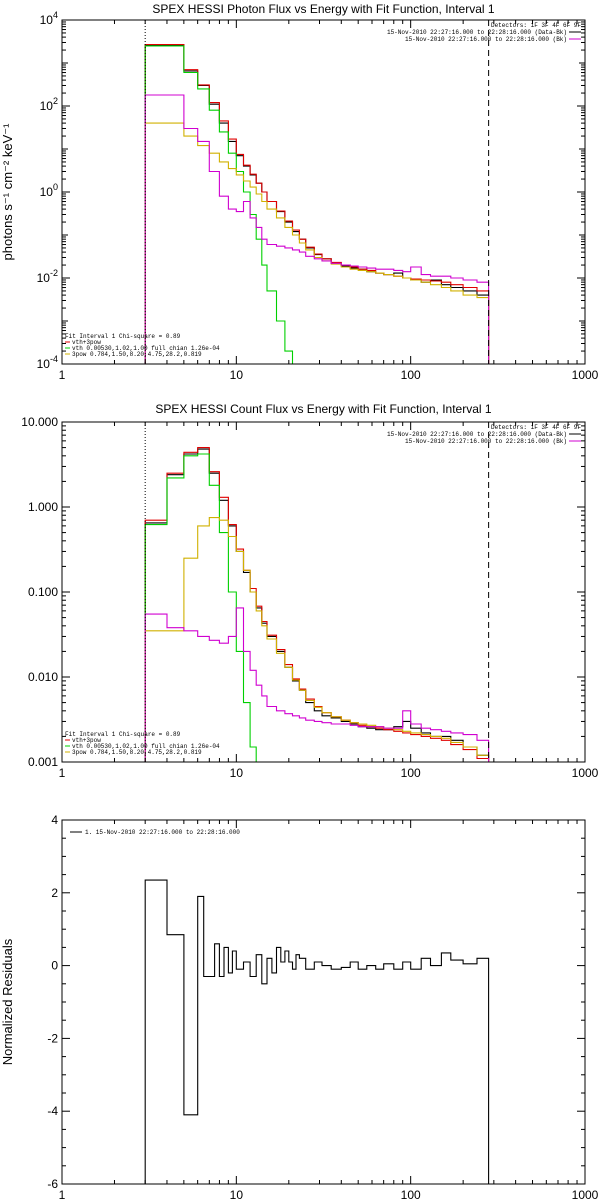 The image size is (600, 1200). Describe the element at coordinates (49, 104) in the screenshot. I see `y-tick-label: 10²` at that location.